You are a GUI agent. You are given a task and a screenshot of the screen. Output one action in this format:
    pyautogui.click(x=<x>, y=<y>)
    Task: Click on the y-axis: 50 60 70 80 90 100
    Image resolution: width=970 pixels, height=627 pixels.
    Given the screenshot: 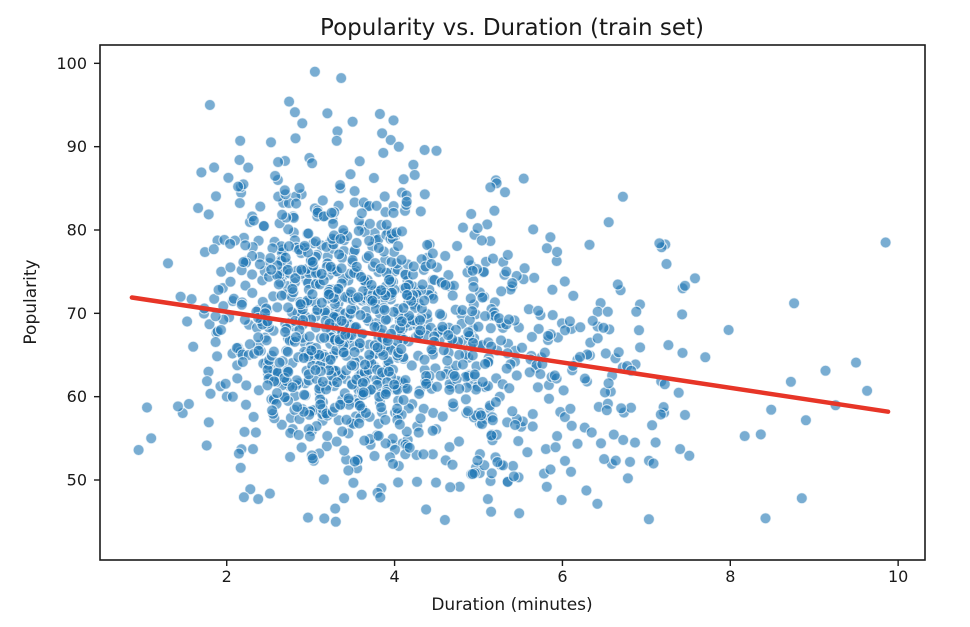 What is the action you would take?
    pyautogui.click(x=78, y=272)
    